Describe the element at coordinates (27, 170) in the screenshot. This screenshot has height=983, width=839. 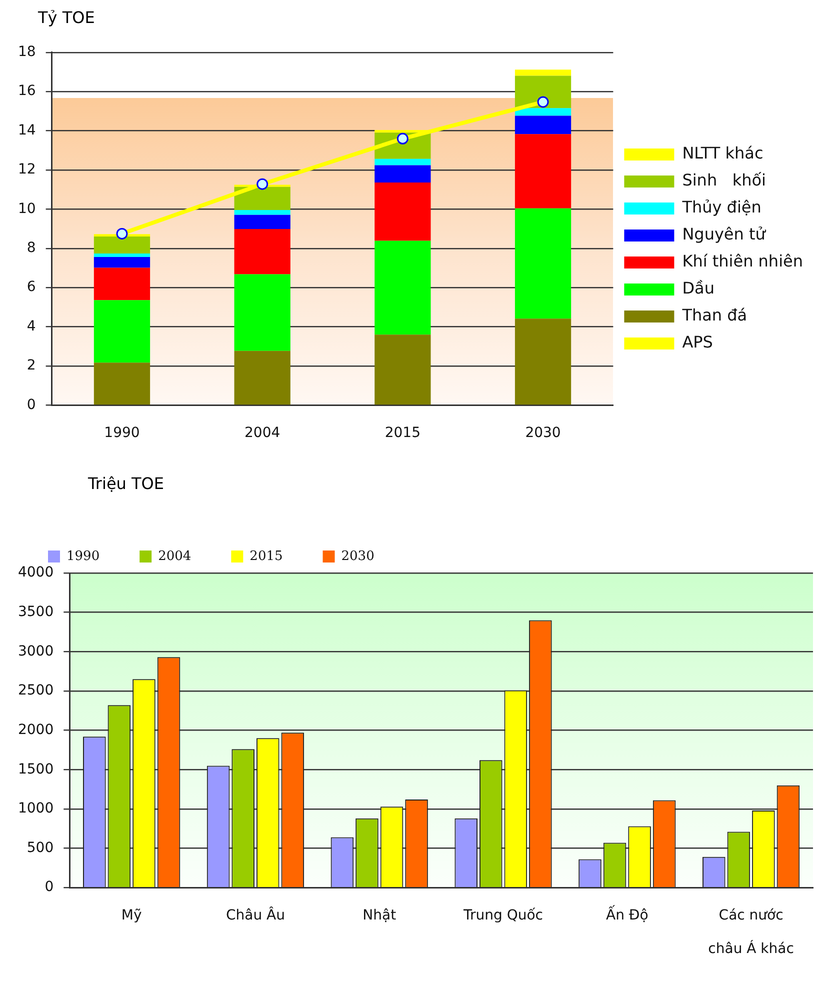
I see `y-tick-label: 12` at that location.